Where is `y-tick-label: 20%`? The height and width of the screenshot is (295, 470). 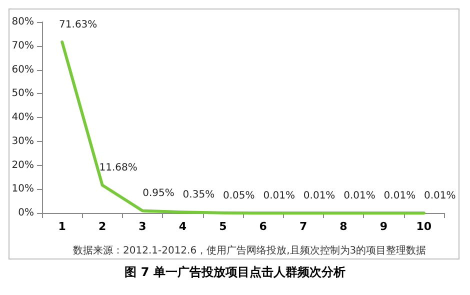
y-tick-label: 20% is located at coordinates (23, 165).